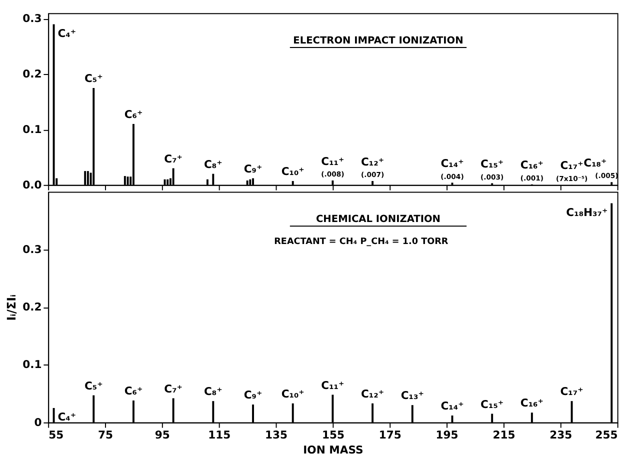 The height and width of the screenshot is (475, 634). I want to click on x-tick-label: 175, so click(390, 435).